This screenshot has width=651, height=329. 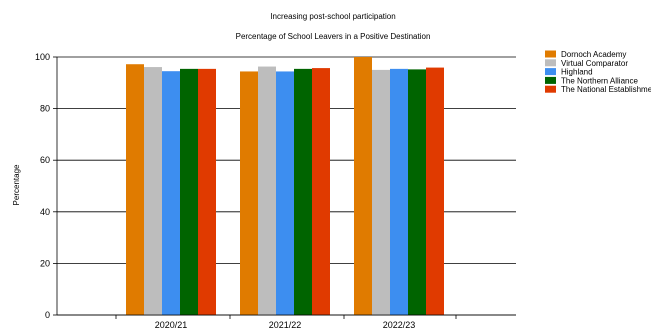 I want to click on x-tick-label: 2021/22, so click(x=285, y=324).